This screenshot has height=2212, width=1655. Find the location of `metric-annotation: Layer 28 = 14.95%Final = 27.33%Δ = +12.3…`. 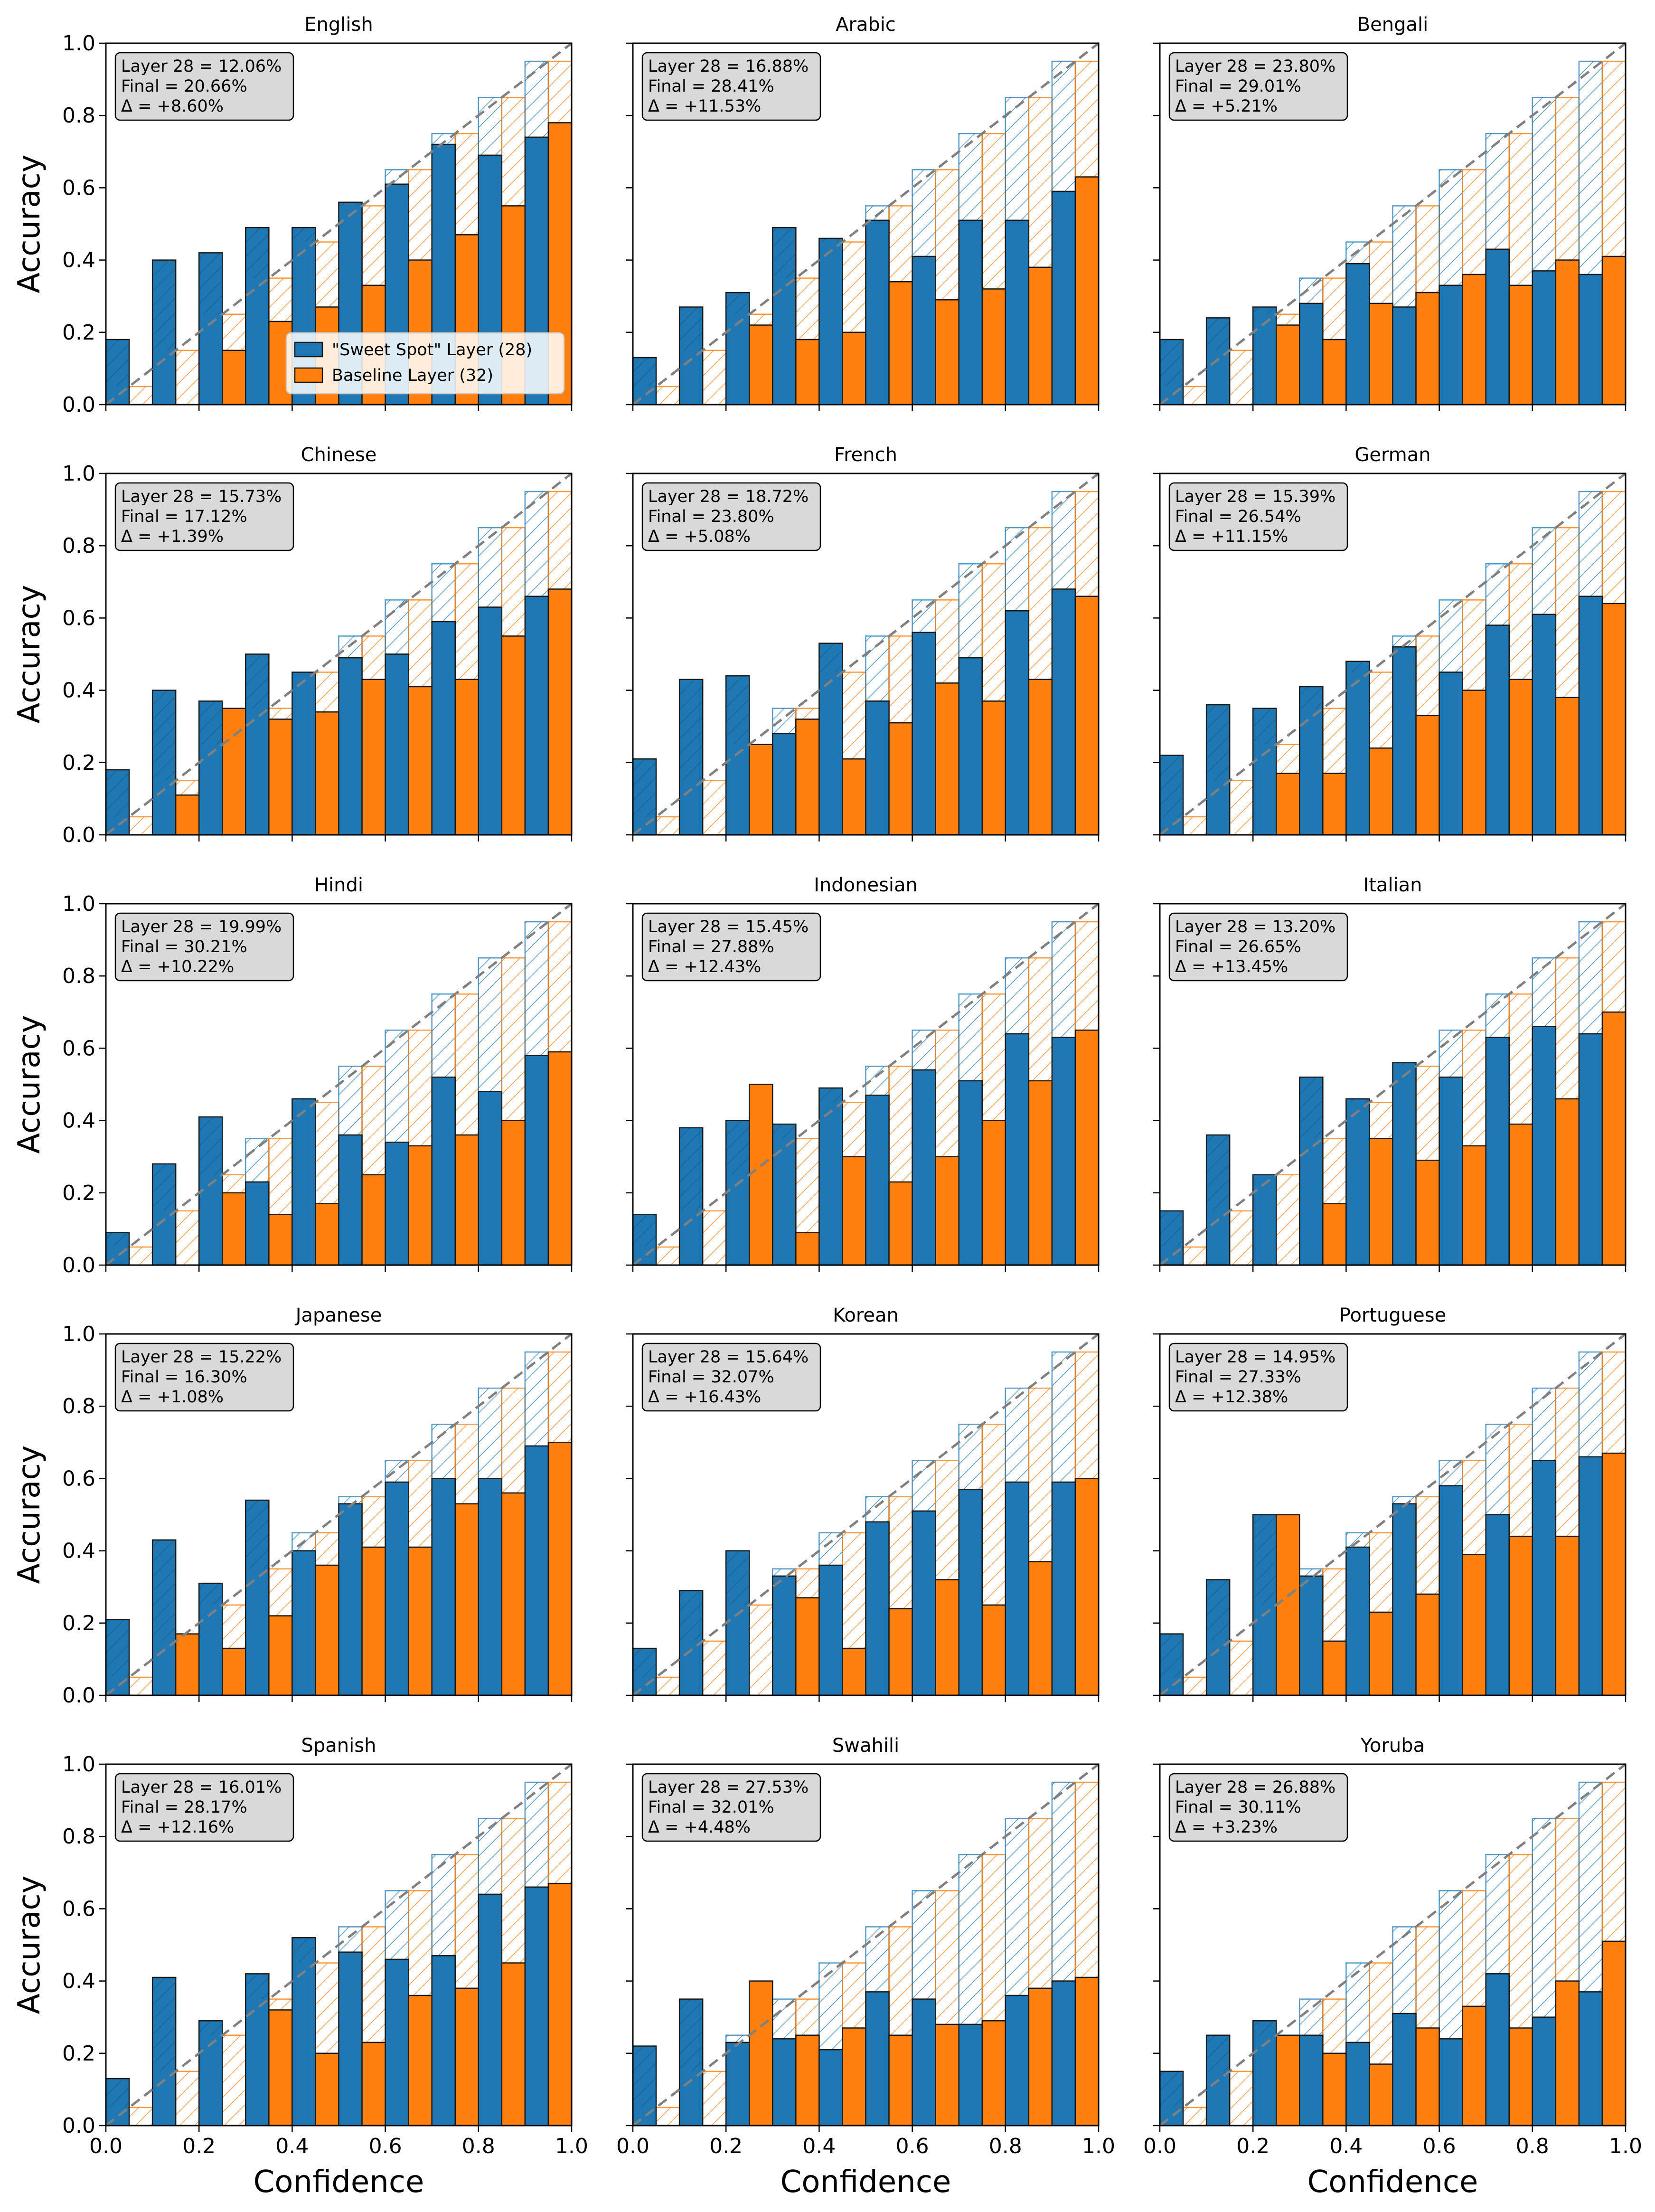

metric-annotation: Layer 28 = 14.95%Final = 27.33%Δ = +12.3… is located at coordinates (1258, 1377).